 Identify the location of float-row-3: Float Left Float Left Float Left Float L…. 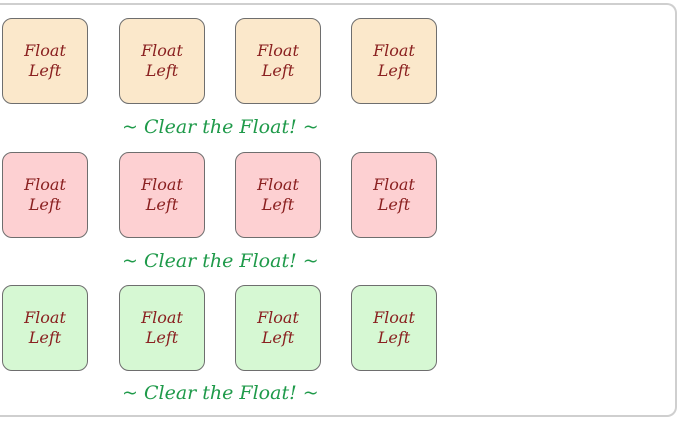
(222, 329).